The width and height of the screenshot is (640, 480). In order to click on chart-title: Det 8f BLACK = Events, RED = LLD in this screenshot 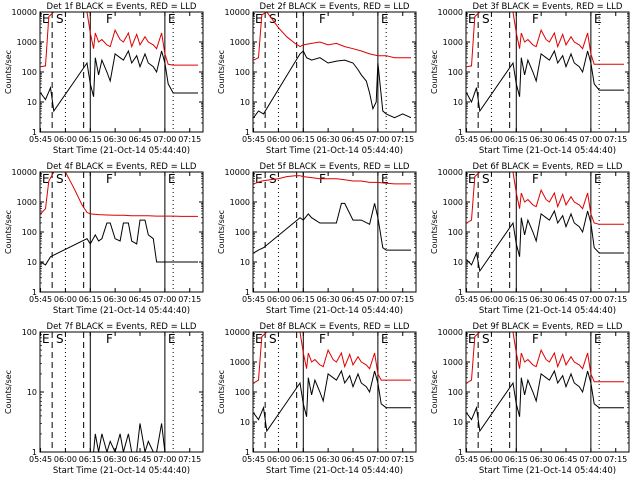, I will do `click(335, 327)`.